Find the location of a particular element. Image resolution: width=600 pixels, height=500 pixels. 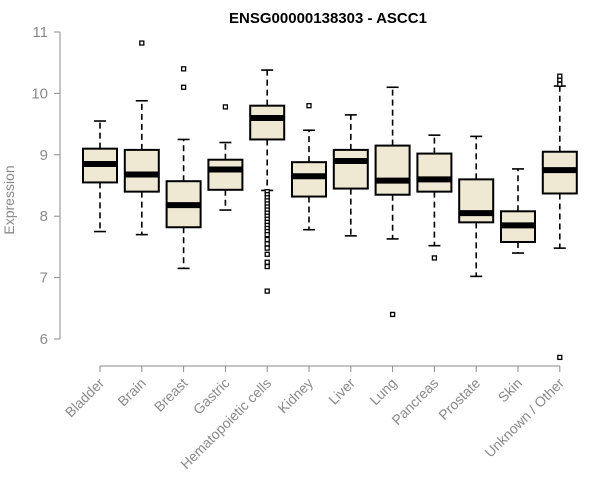

y-tick-label: 8 is located at coordinates (44, 216).